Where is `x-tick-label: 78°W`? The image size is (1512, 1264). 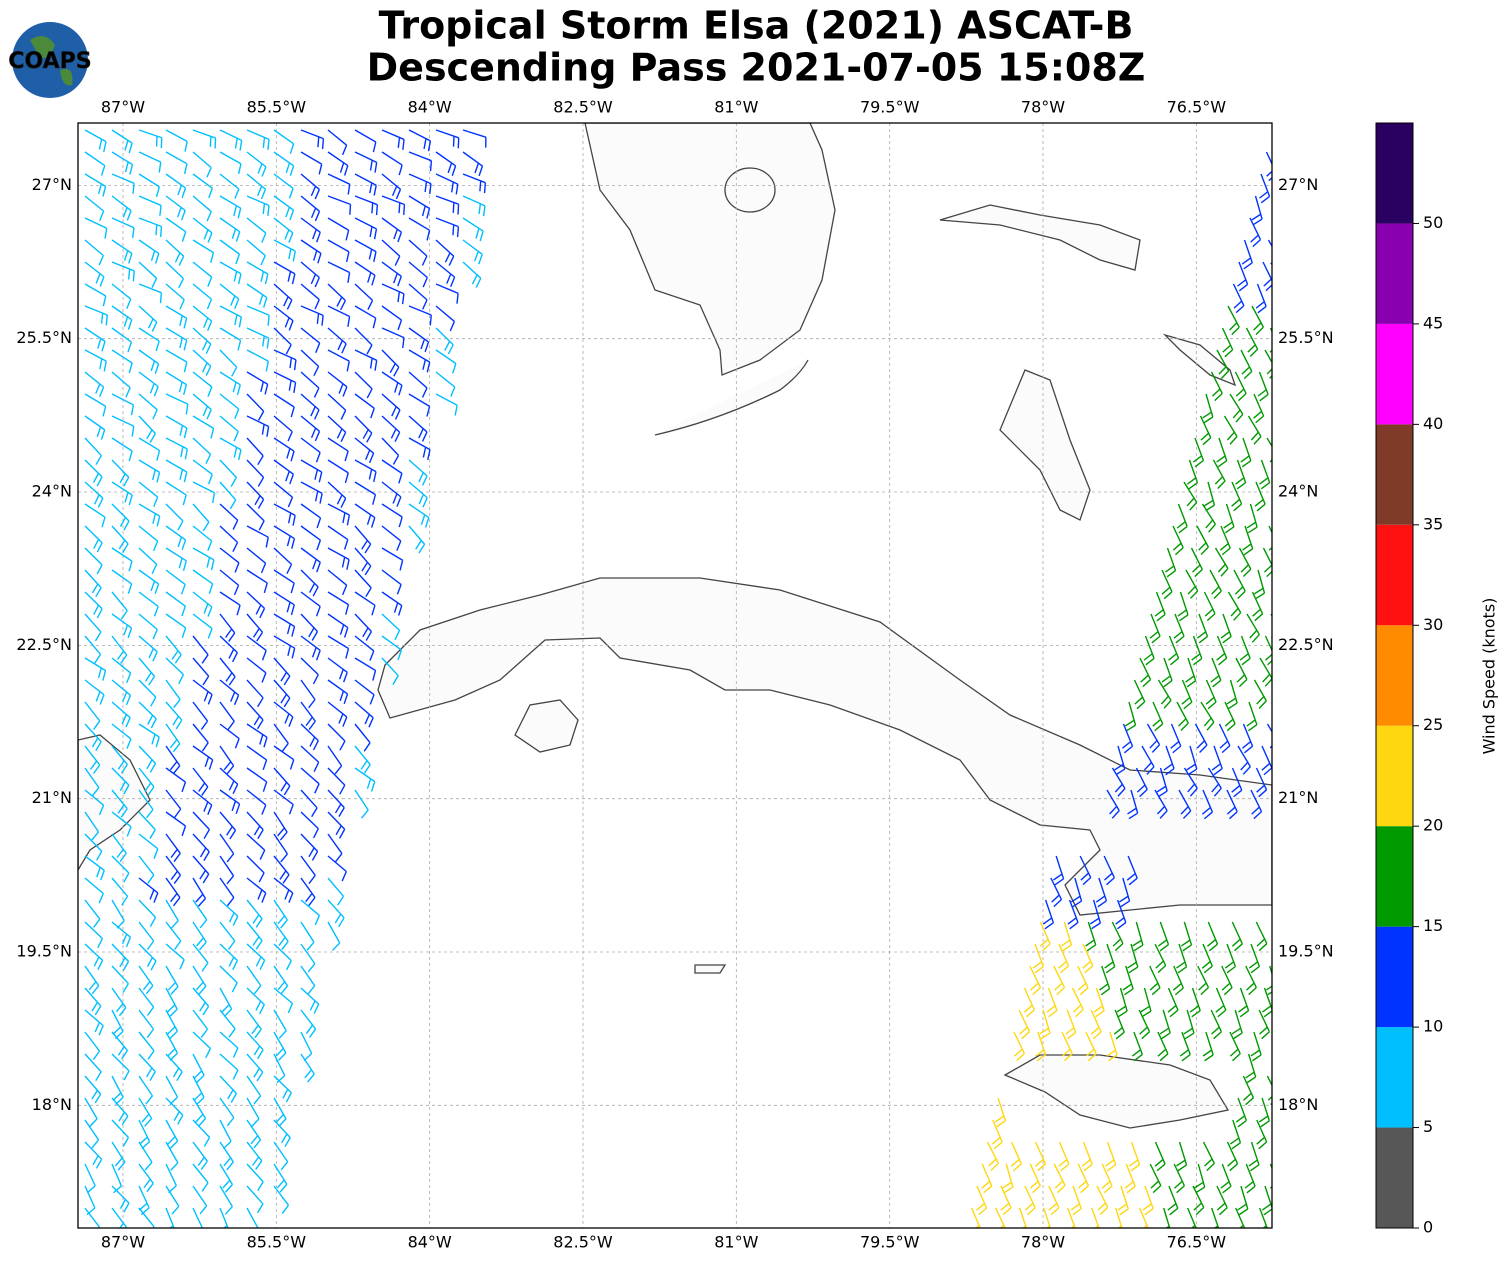
x-tick-label: 78°W is located at coordinates (1043, 107).